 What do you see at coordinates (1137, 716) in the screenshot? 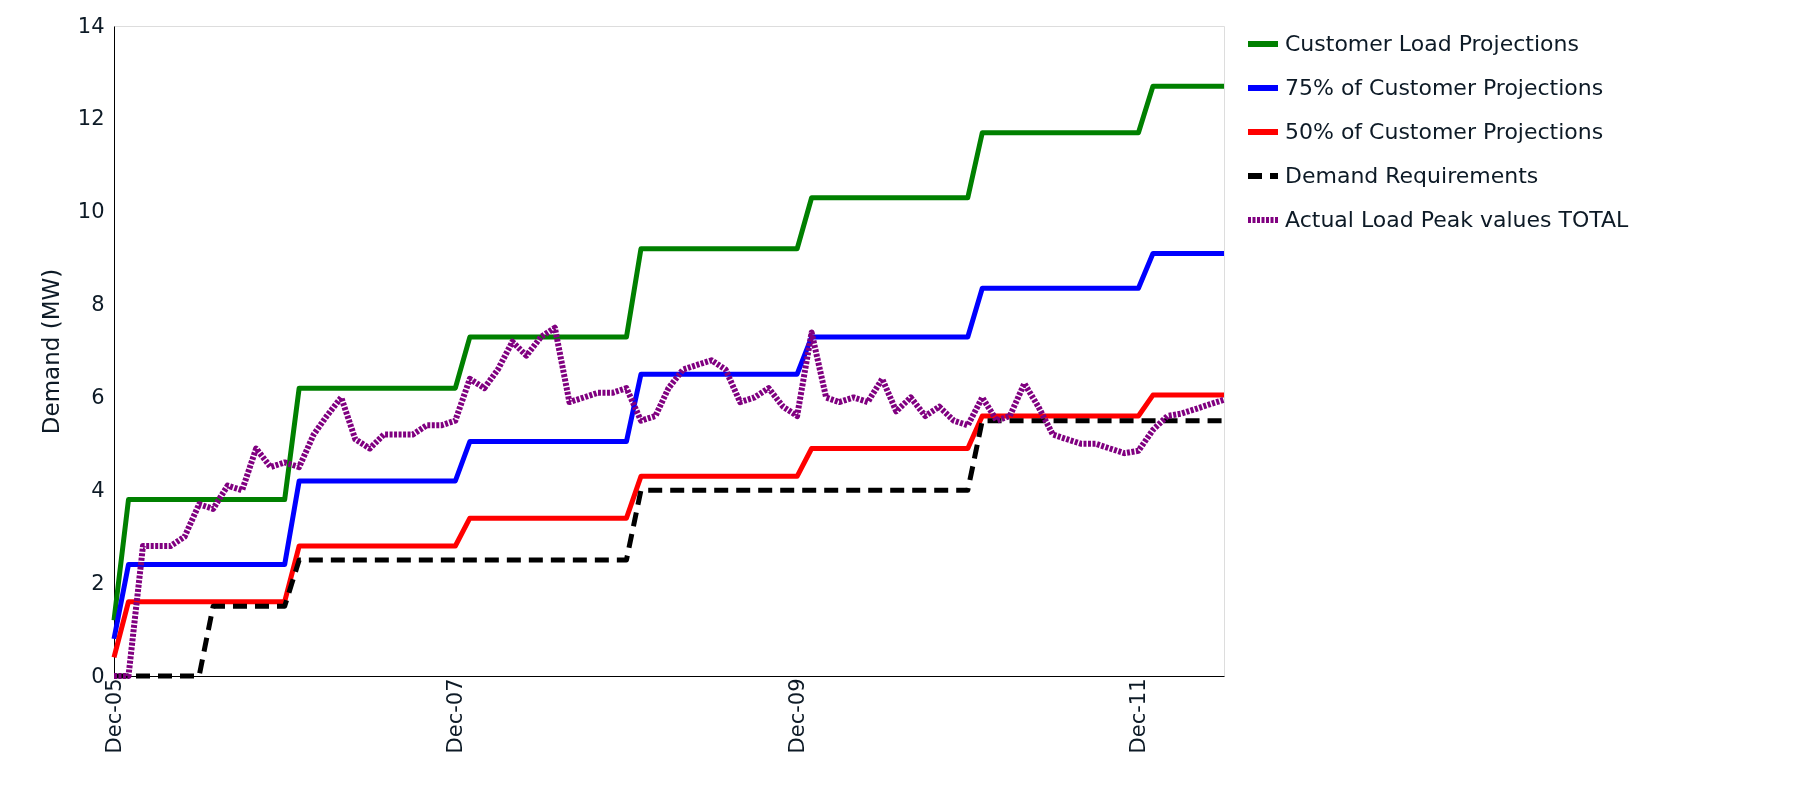
I see `x-tick-label: Dec-11` at bounding box center [1137, 716].